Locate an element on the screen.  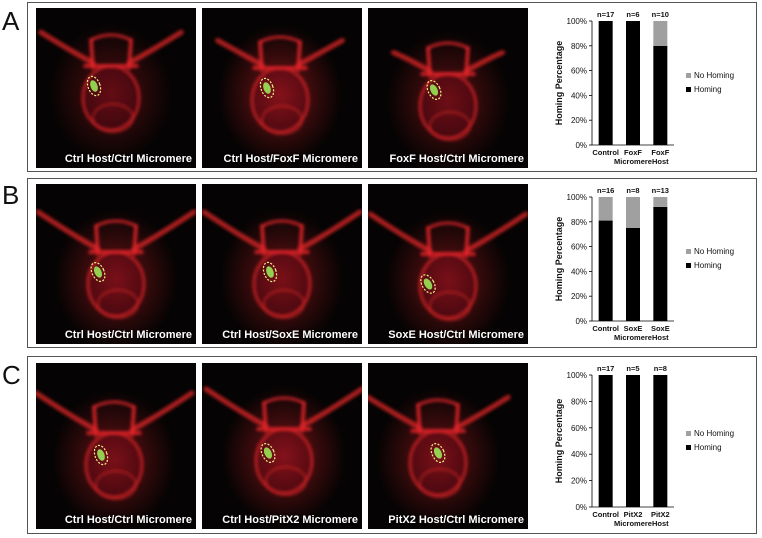
count-label: n=8 is located at coordinates (660, 368).